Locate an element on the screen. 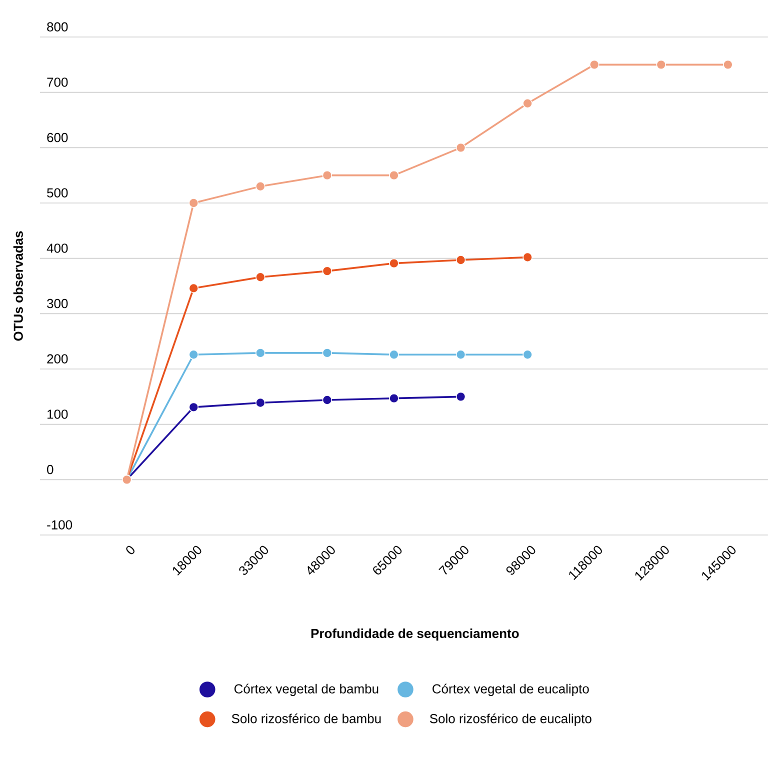 This screenshot has height=771, width=768. legend-label: Solo rizosférico de eucalipto is located at coordinates (511, 720).